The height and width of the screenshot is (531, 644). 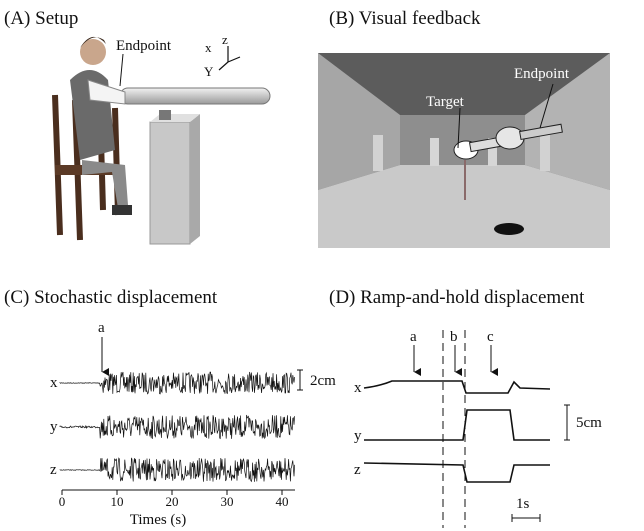 I want to click on x-tick-label: 0, so click(x=62, y=501).